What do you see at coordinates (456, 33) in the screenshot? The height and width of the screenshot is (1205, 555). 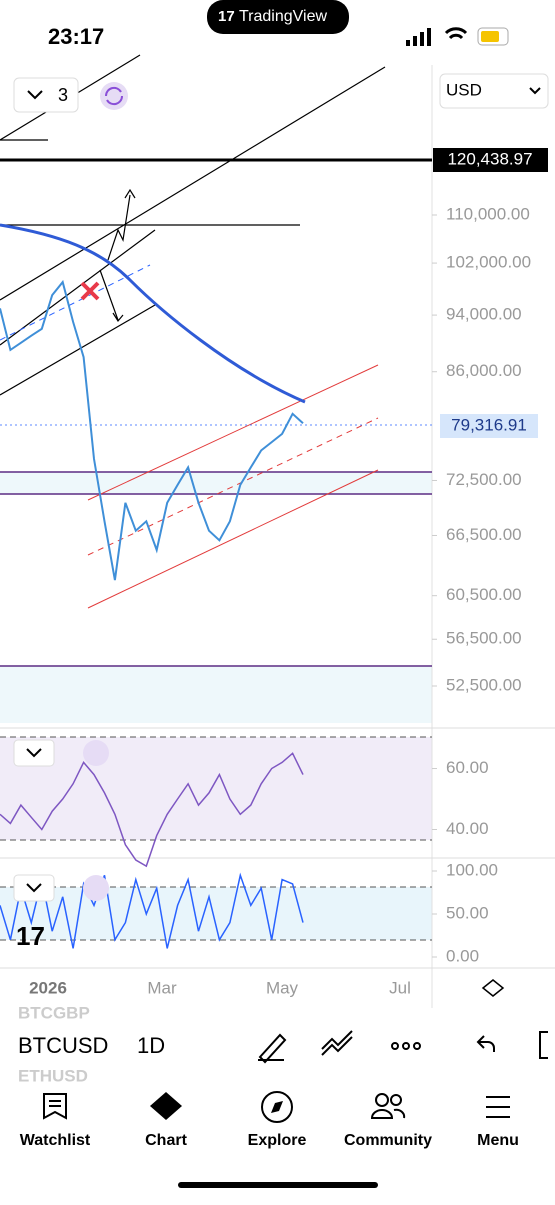 I see `wifi-icon` at bounding box center [456, 33].